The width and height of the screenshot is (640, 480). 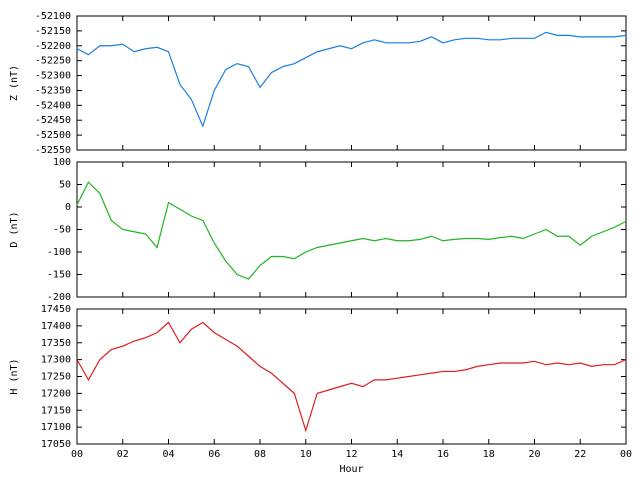 What do you see at coordinates (59, 275) in the screenshot?
I see `y-tick-label: -150` at bounding box center [59, 275].